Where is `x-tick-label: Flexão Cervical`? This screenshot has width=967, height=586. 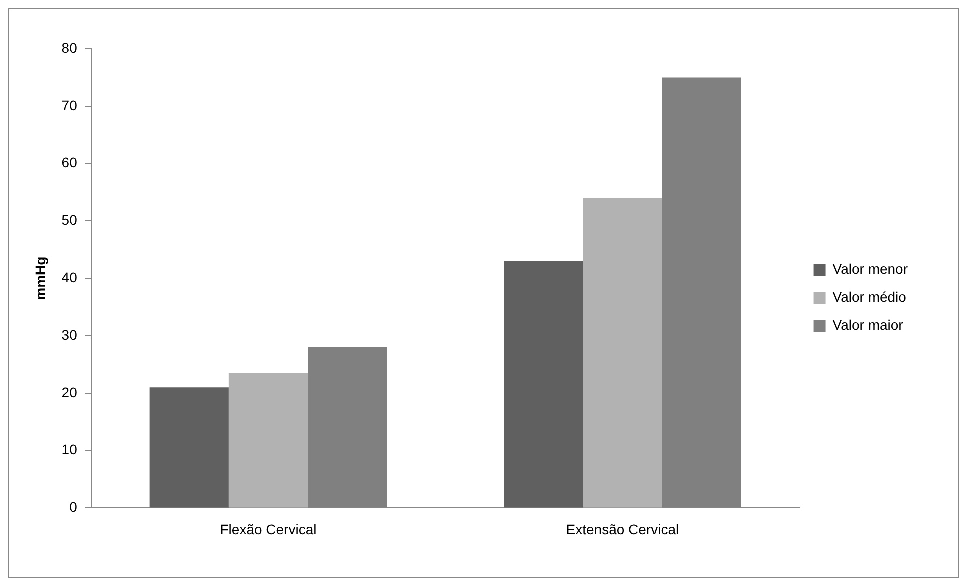 x-tick-label: Flexão Cervical is located at coordinates (268, 529).